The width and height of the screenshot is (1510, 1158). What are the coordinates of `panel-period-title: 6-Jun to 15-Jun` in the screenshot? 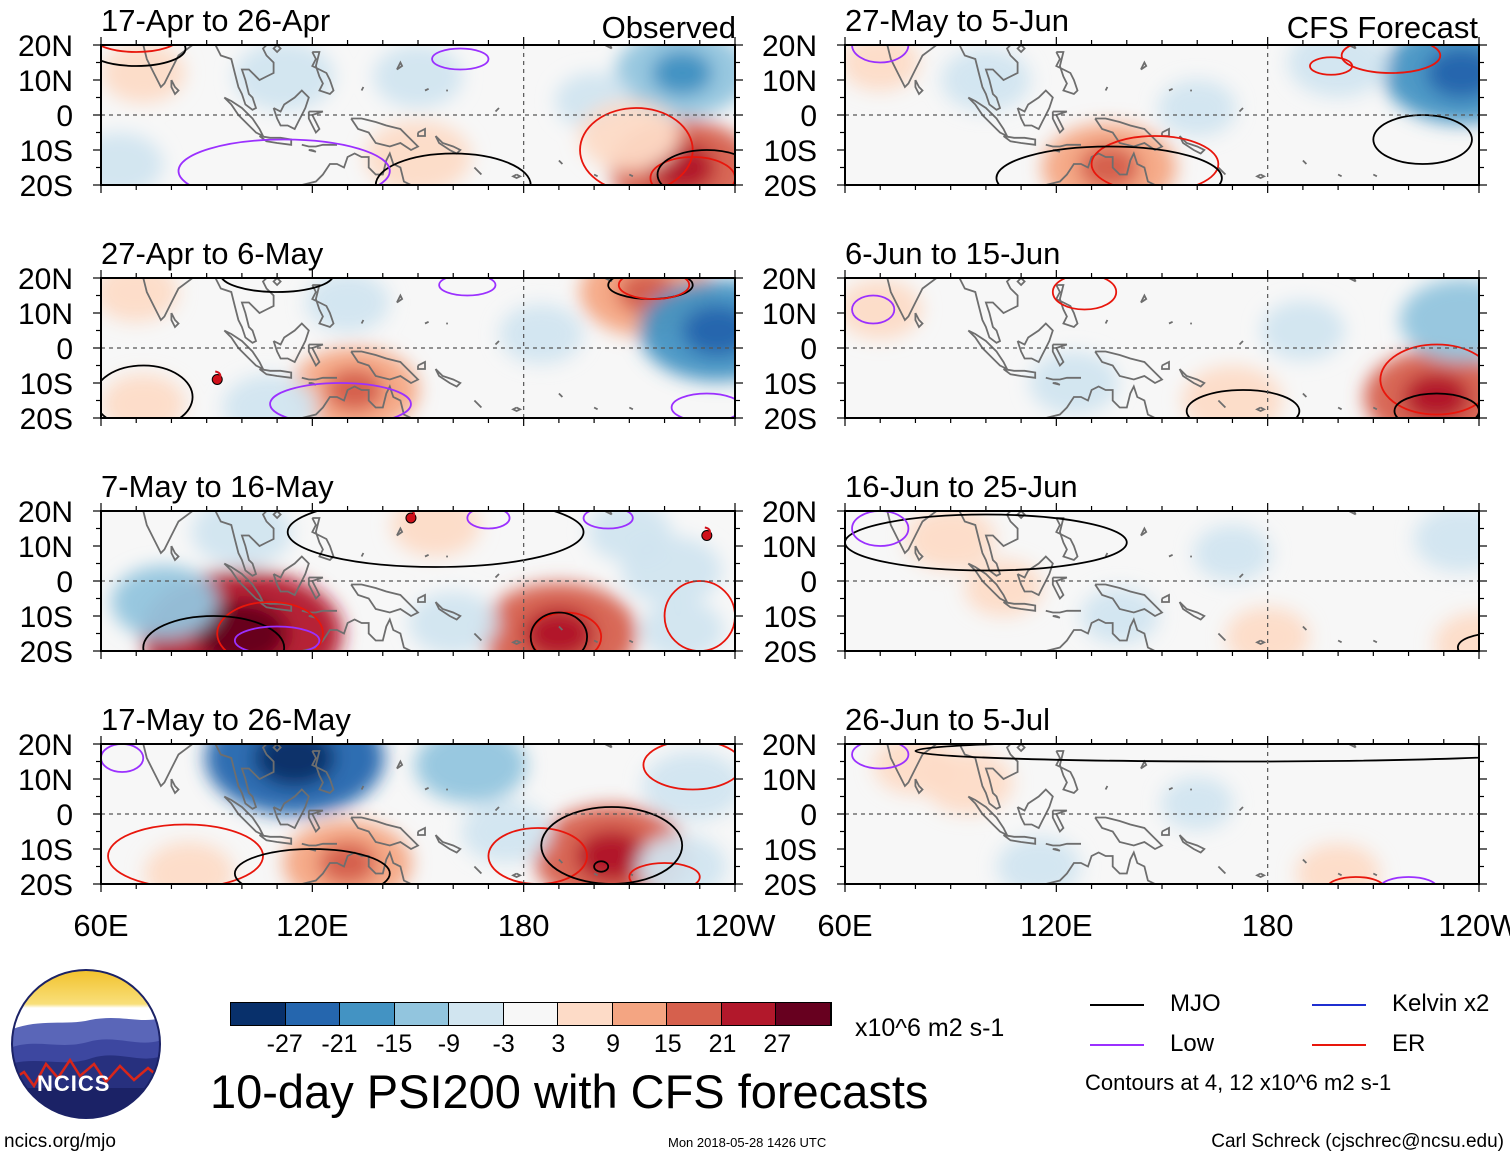 It's located at (952, 253).